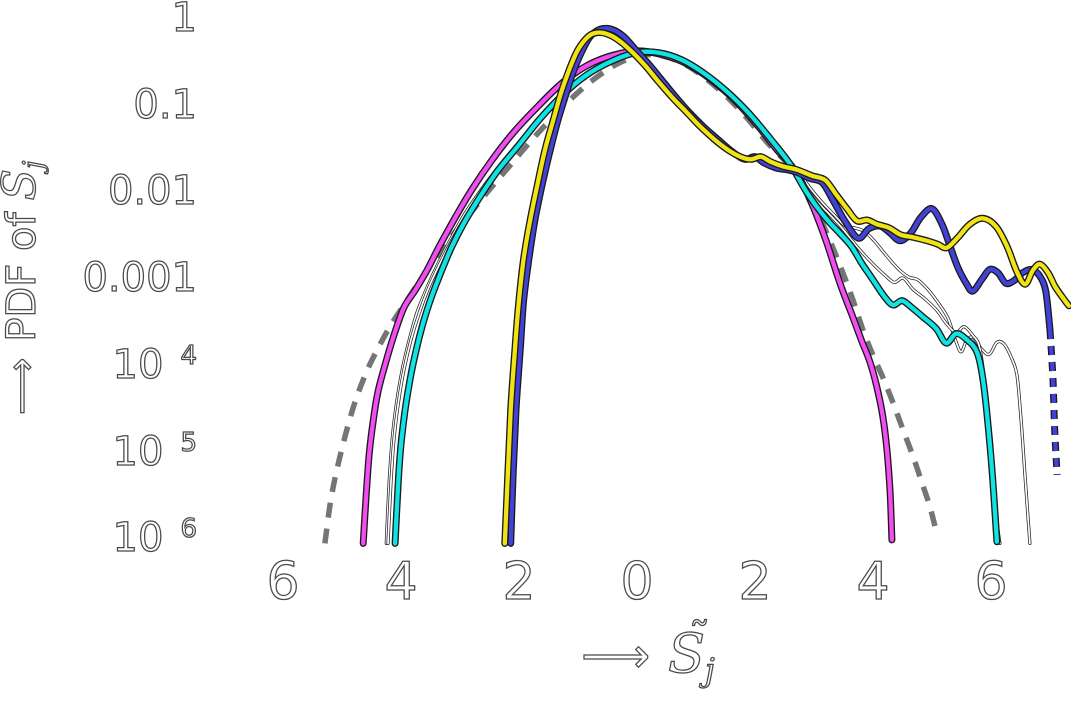  What do you see at coordinates (189, 355) in the screenshot?
I see `y-tick-exponent: 4` at bounding box center [189, 355].